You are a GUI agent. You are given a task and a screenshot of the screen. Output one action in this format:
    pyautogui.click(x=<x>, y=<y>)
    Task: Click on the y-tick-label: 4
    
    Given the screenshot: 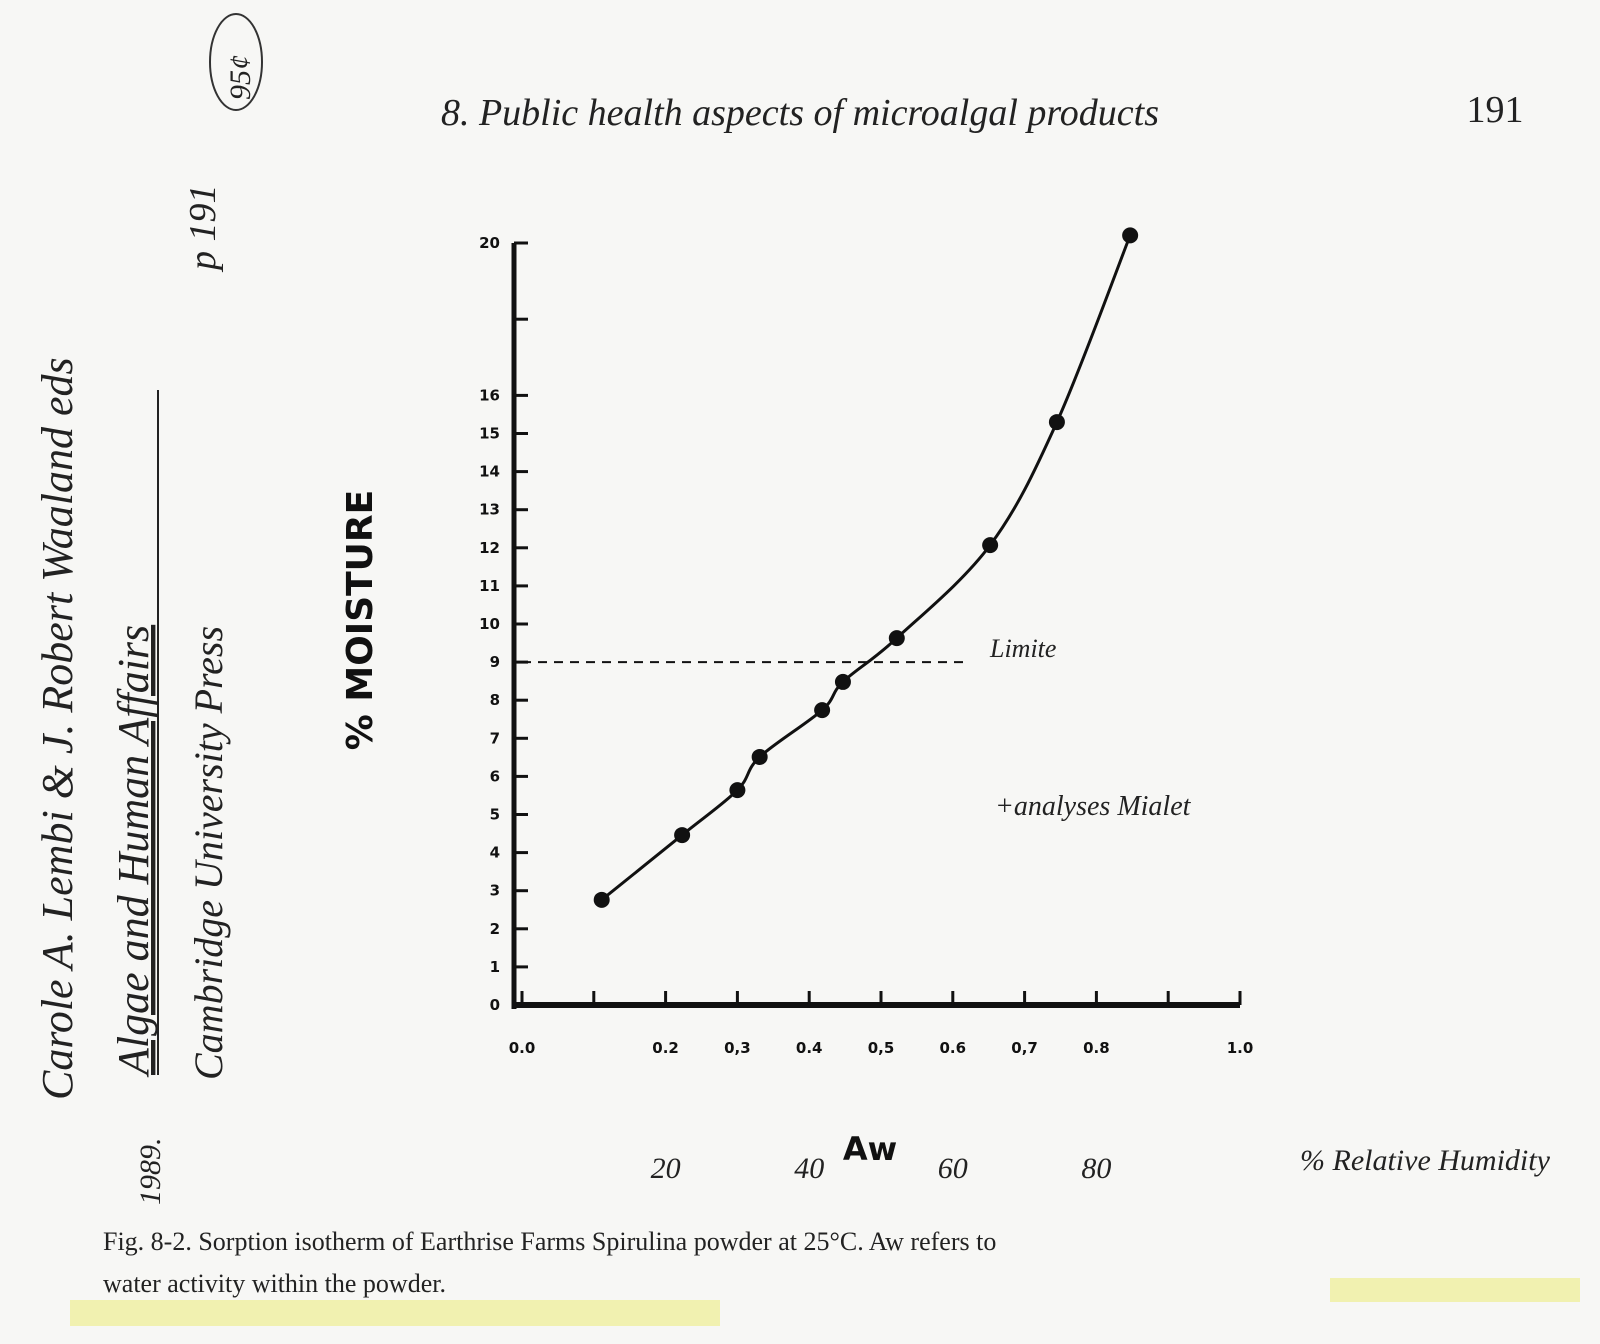 What is the action you would take?
    pyautogui.click(x=495, y=853)
    